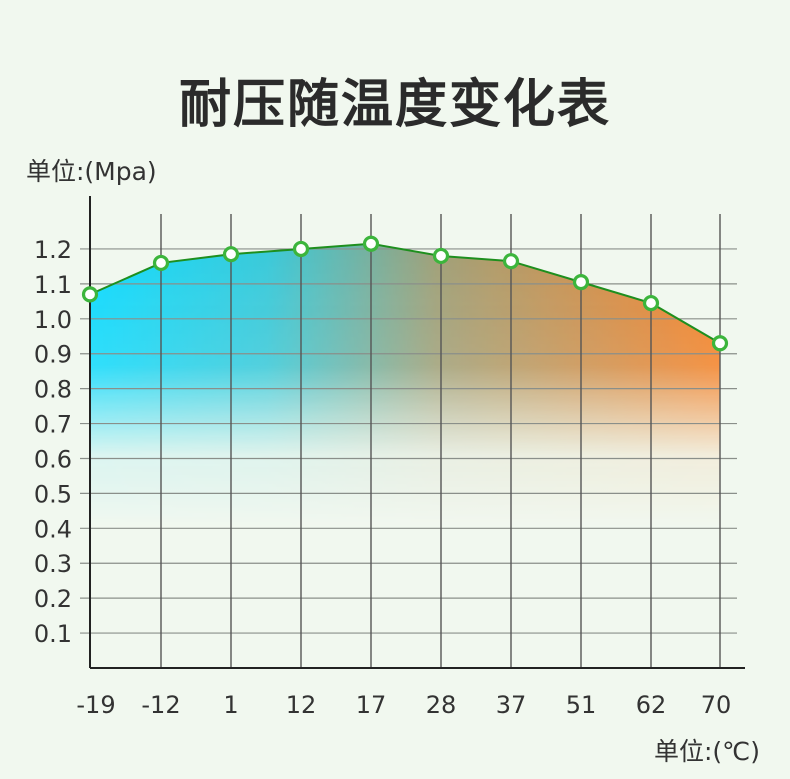 The width and height of the screenshot is (790, 779). Describe the element at coordinates (53, 599) in the screenshot. I see `y-tick-label: 0.2` at that location.